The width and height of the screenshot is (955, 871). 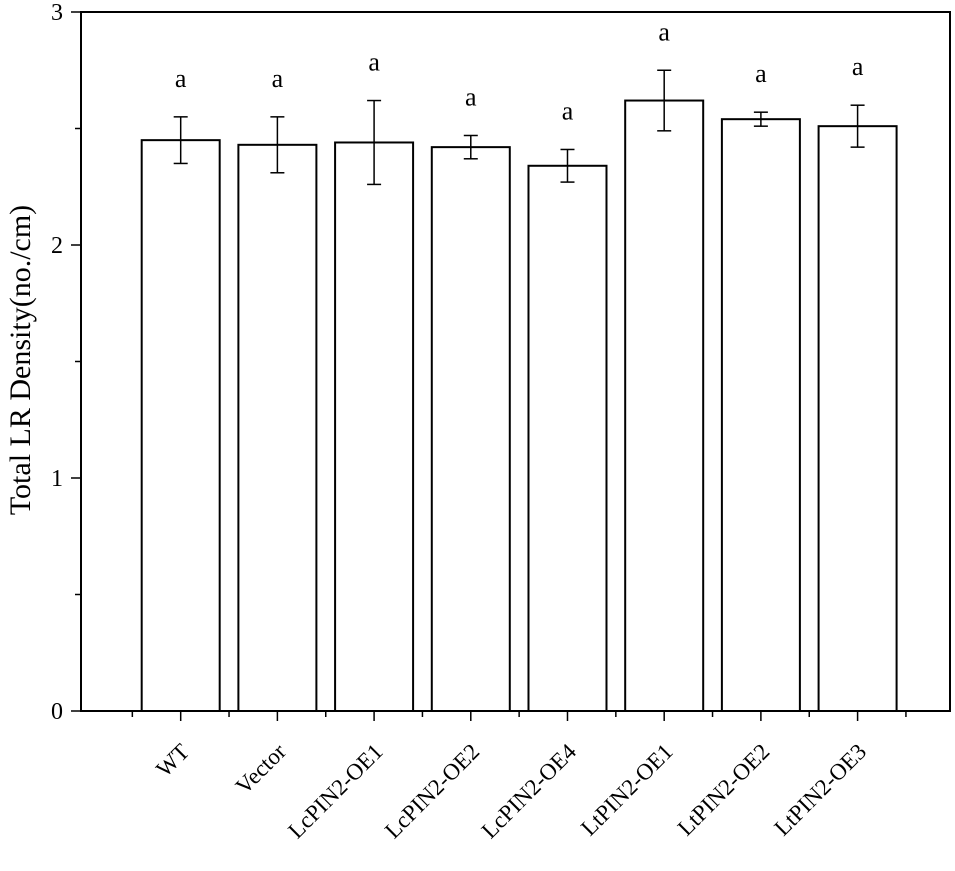 I want to click on x-tick-label: LcPIN2-OE1, so click(x=335, y=791).